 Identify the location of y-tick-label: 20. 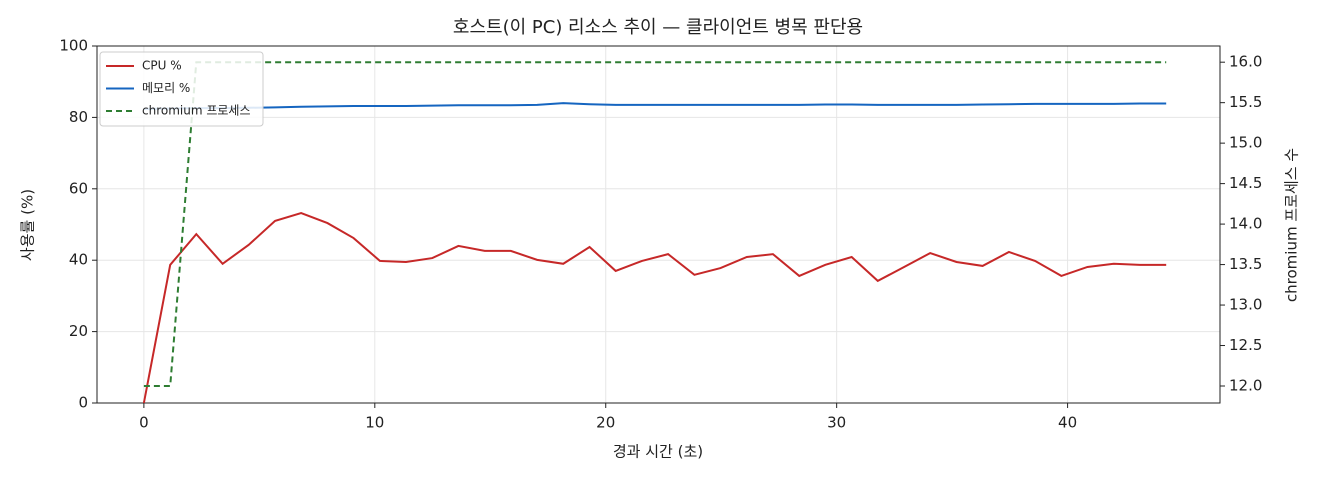
(78, 331).